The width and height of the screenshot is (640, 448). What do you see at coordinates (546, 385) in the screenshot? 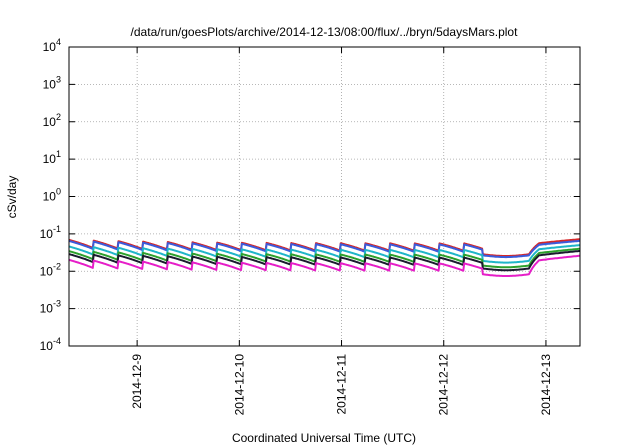
I see `x-tick-label: 2014-12-13` at bounding box center [546, 385].